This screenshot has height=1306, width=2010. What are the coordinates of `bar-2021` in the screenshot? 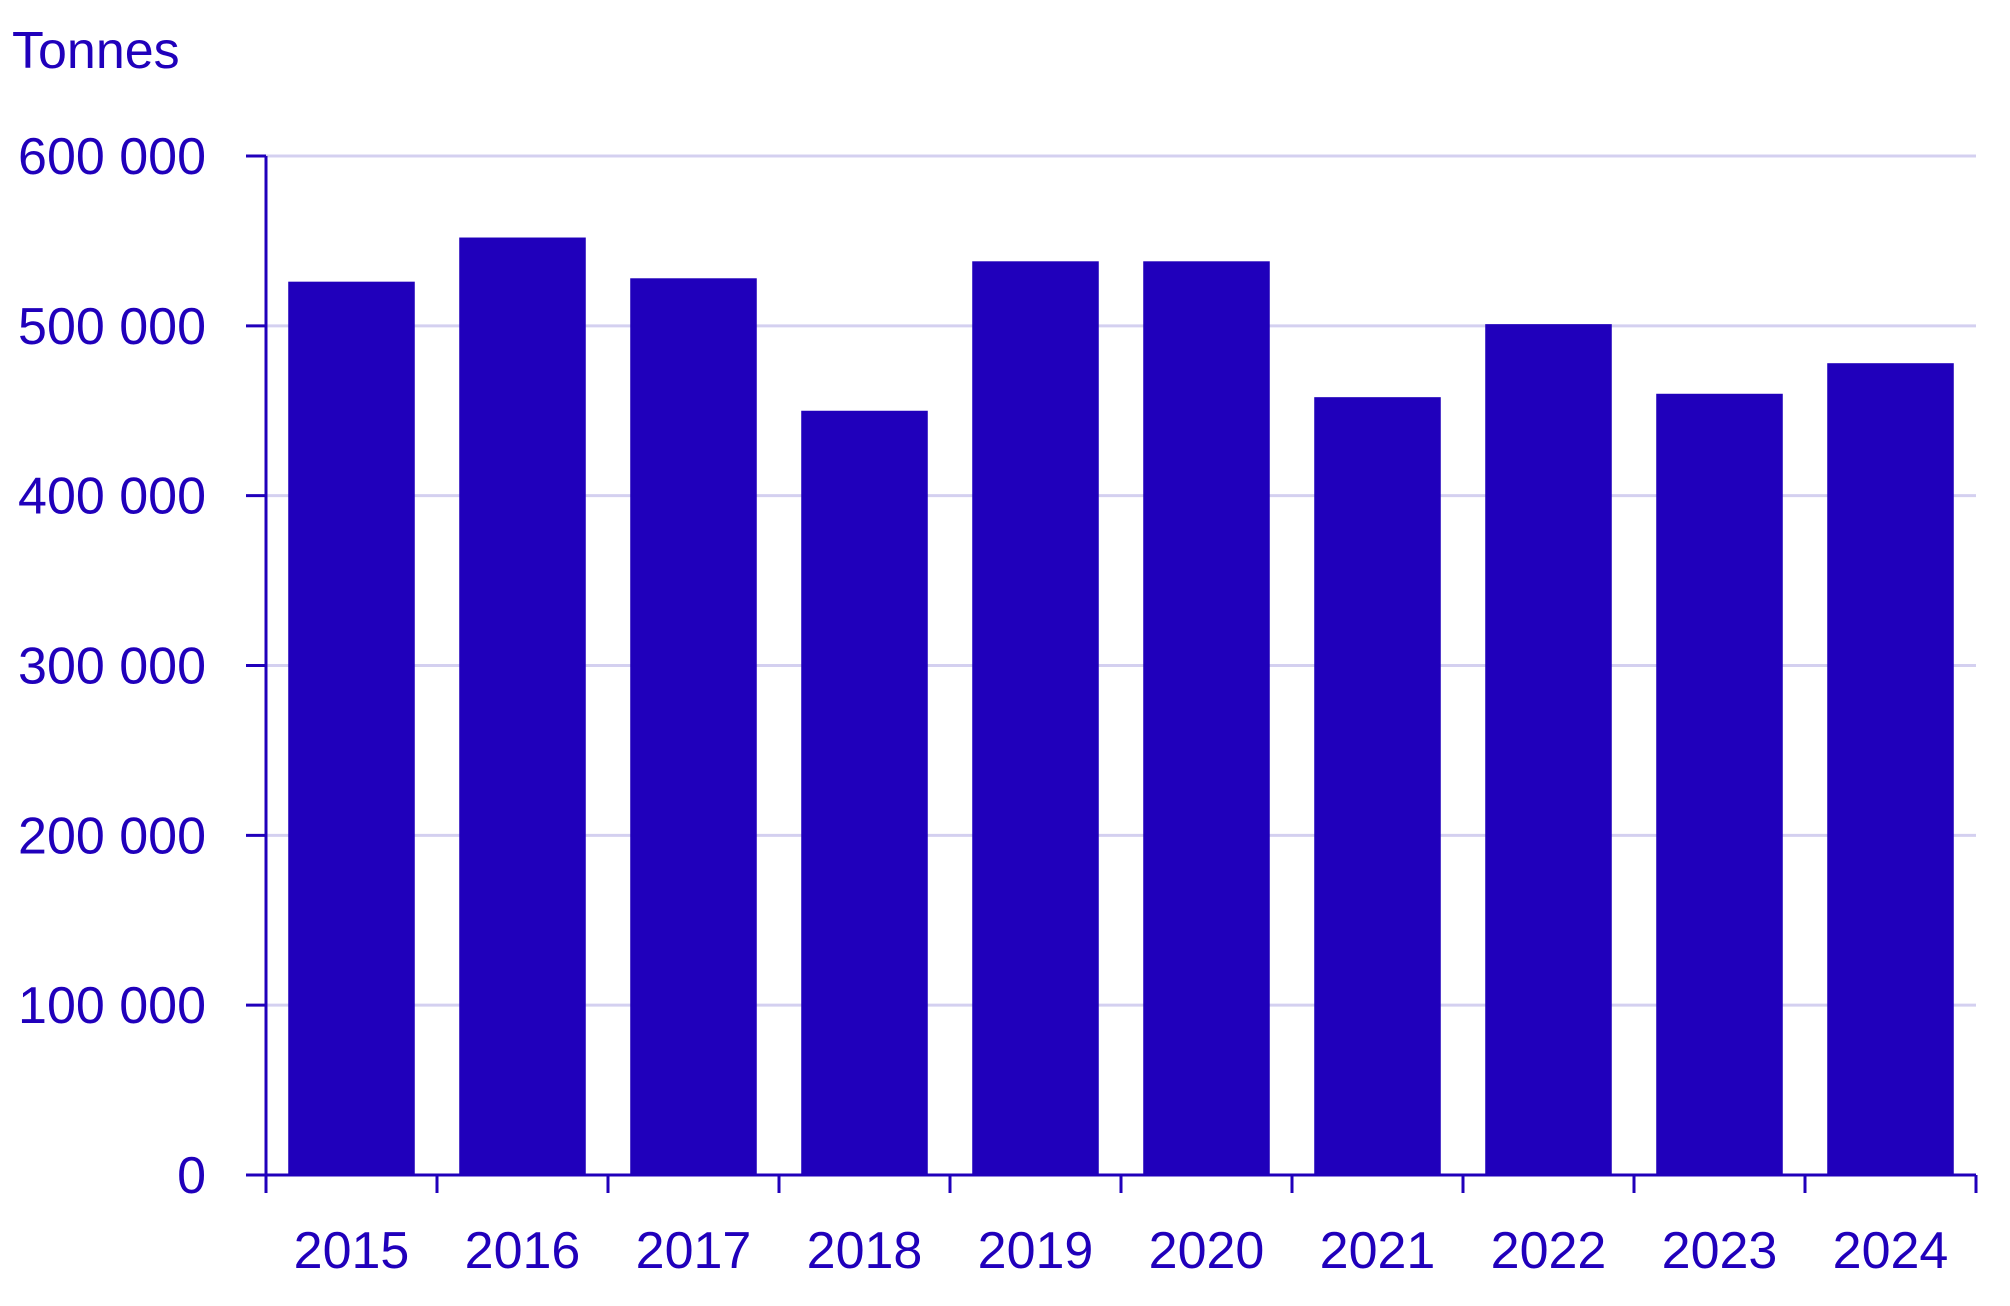 It's located at (1377, 786).